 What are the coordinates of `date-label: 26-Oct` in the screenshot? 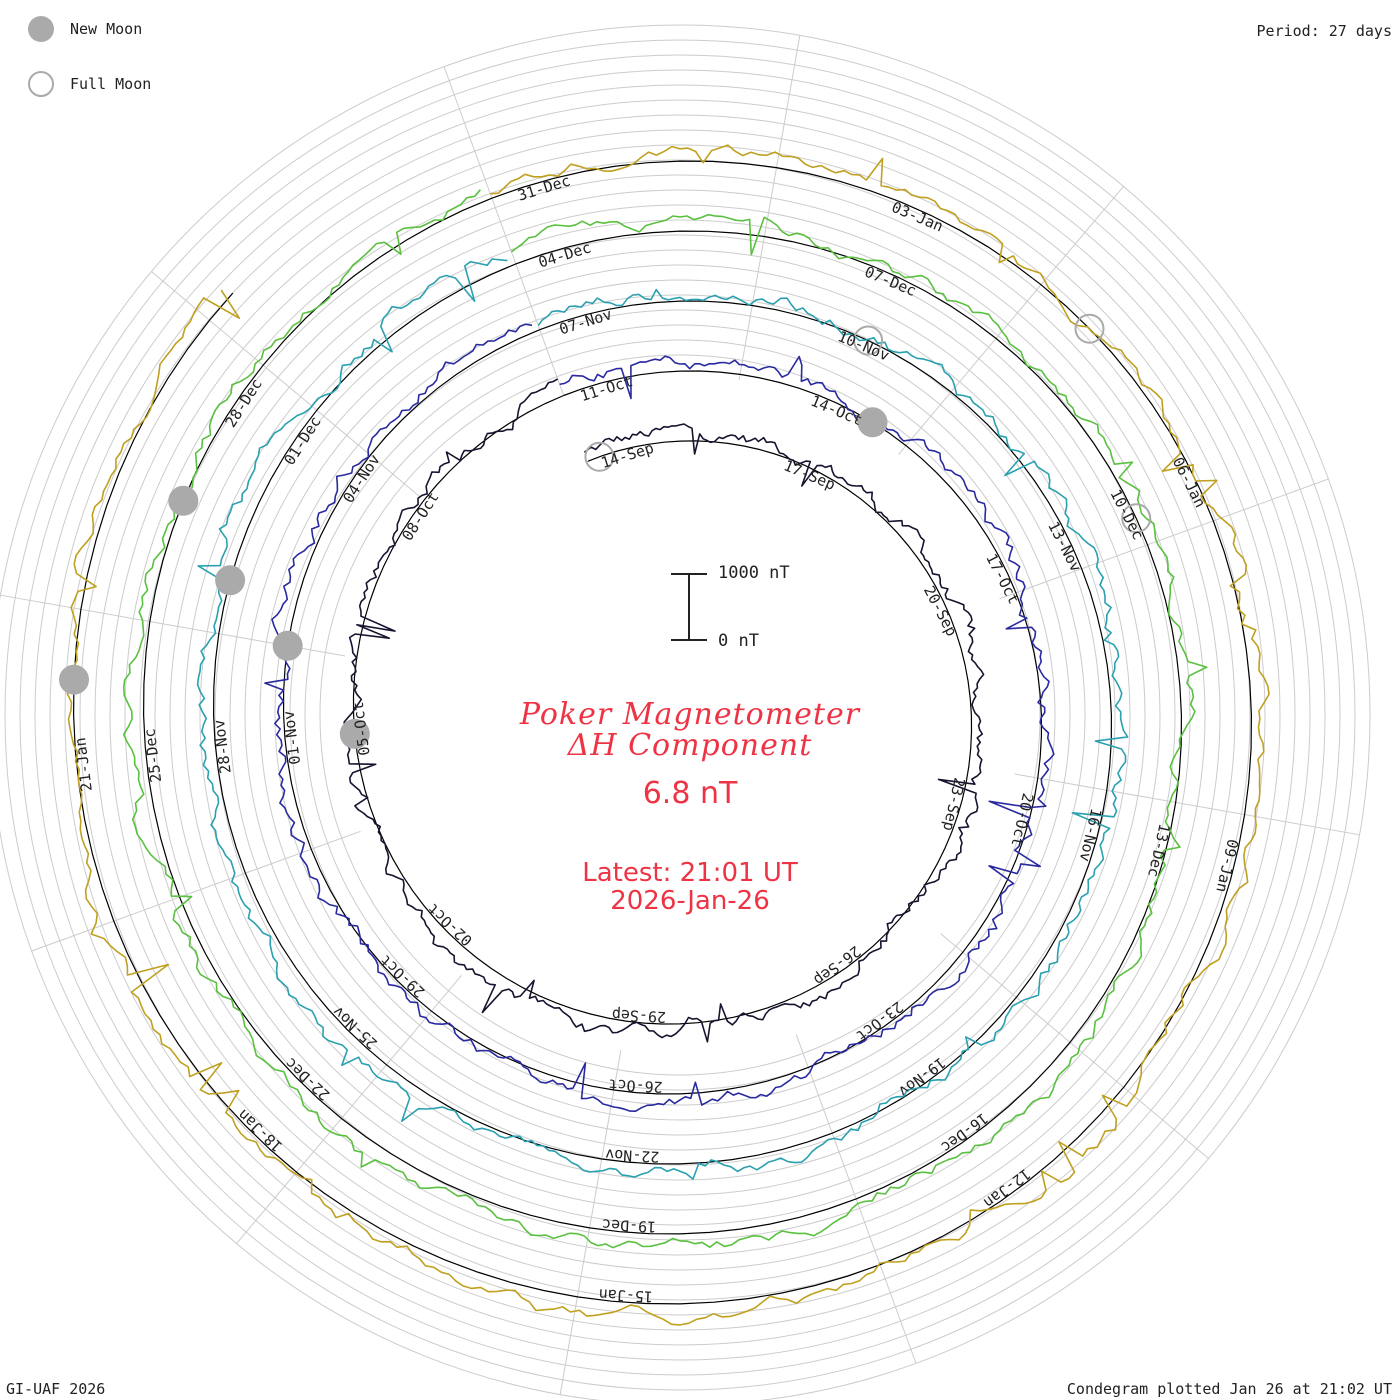 It's located at (635, 1085).